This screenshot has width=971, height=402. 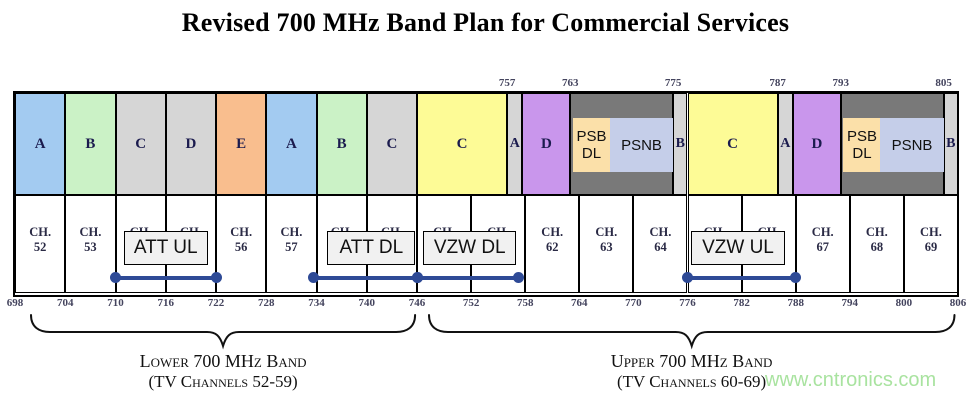 What do you see at coordinates (633, 303) in the screenshot?
I see `freq-tick-label-770: 770` at bounding box center [633, 303].